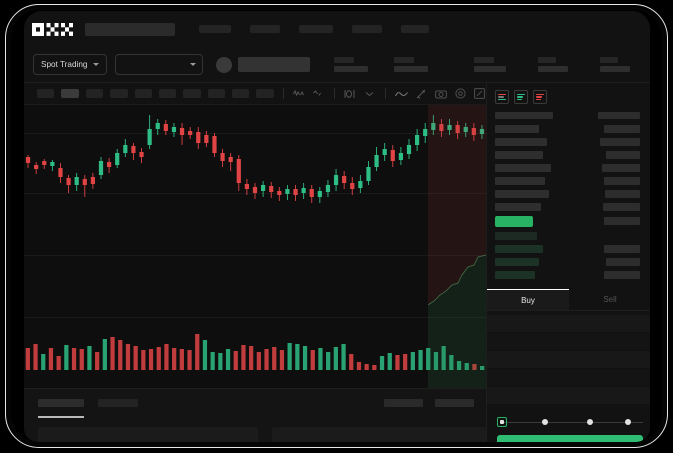 Image resolution: width=673 pixels, height=453 pixels. I want to click on orders-content, so click(264, 434).